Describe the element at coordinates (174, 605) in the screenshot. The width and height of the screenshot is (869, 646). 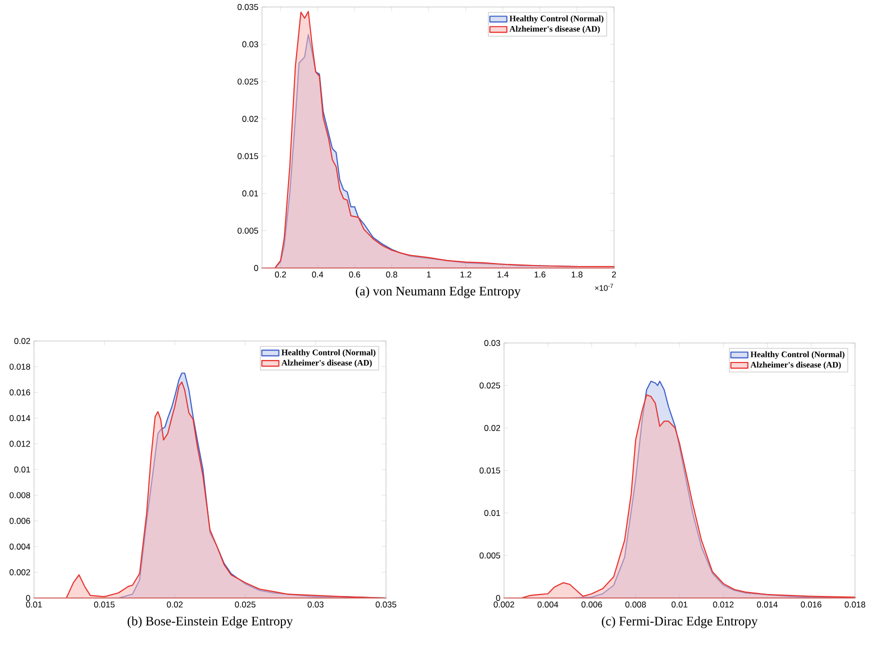
I see `x-tick-label: 0.02` at that location.